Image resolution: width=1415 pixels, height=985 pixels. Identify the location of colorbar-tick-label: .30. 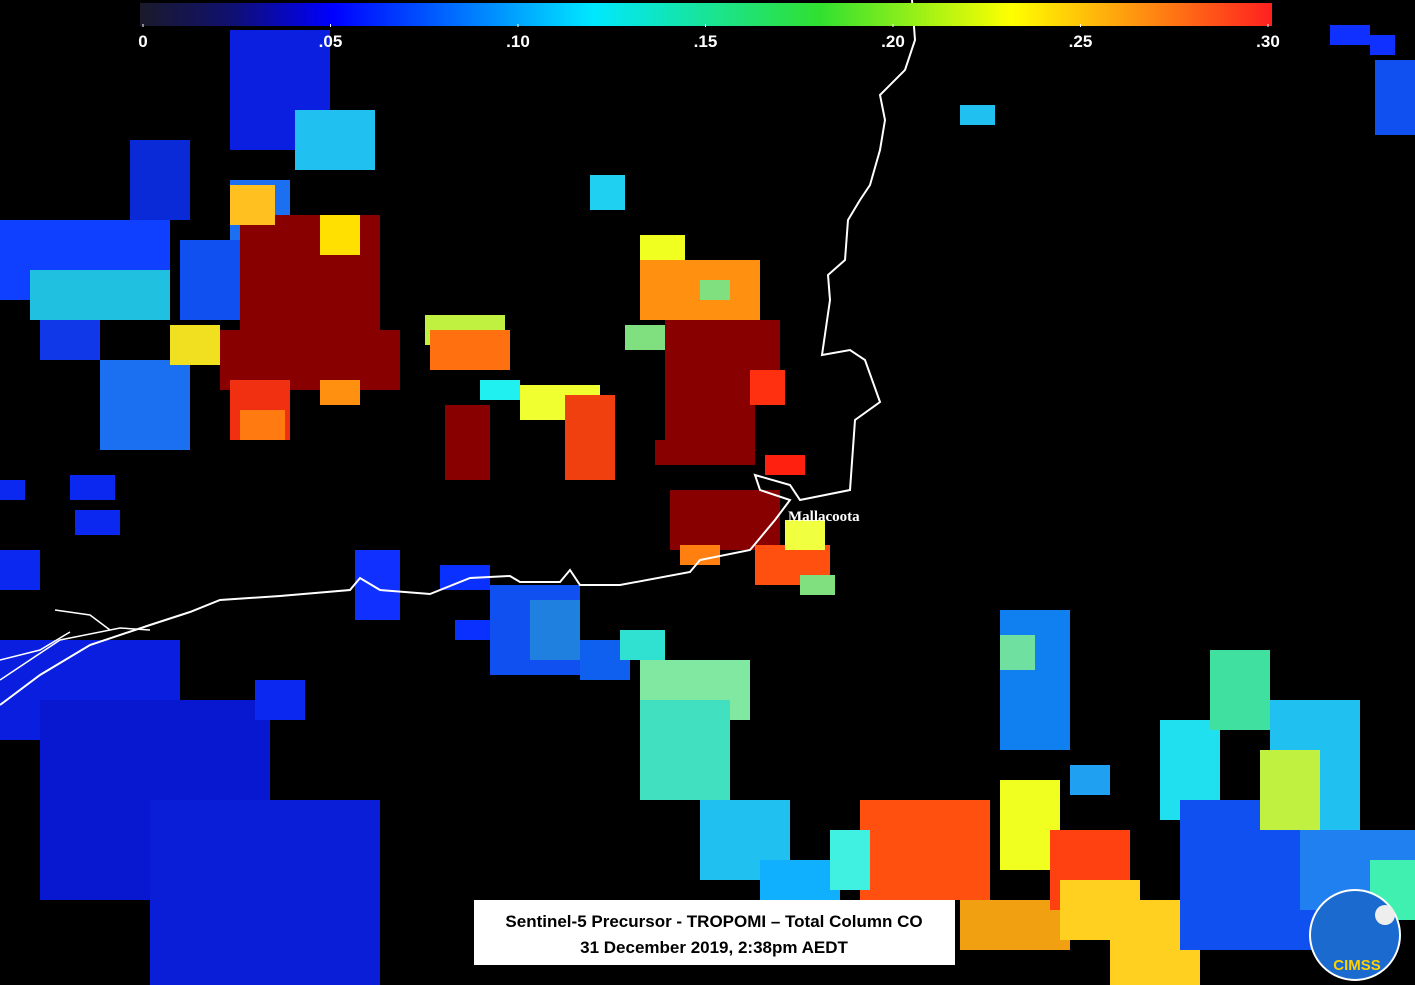
(1268, 41).